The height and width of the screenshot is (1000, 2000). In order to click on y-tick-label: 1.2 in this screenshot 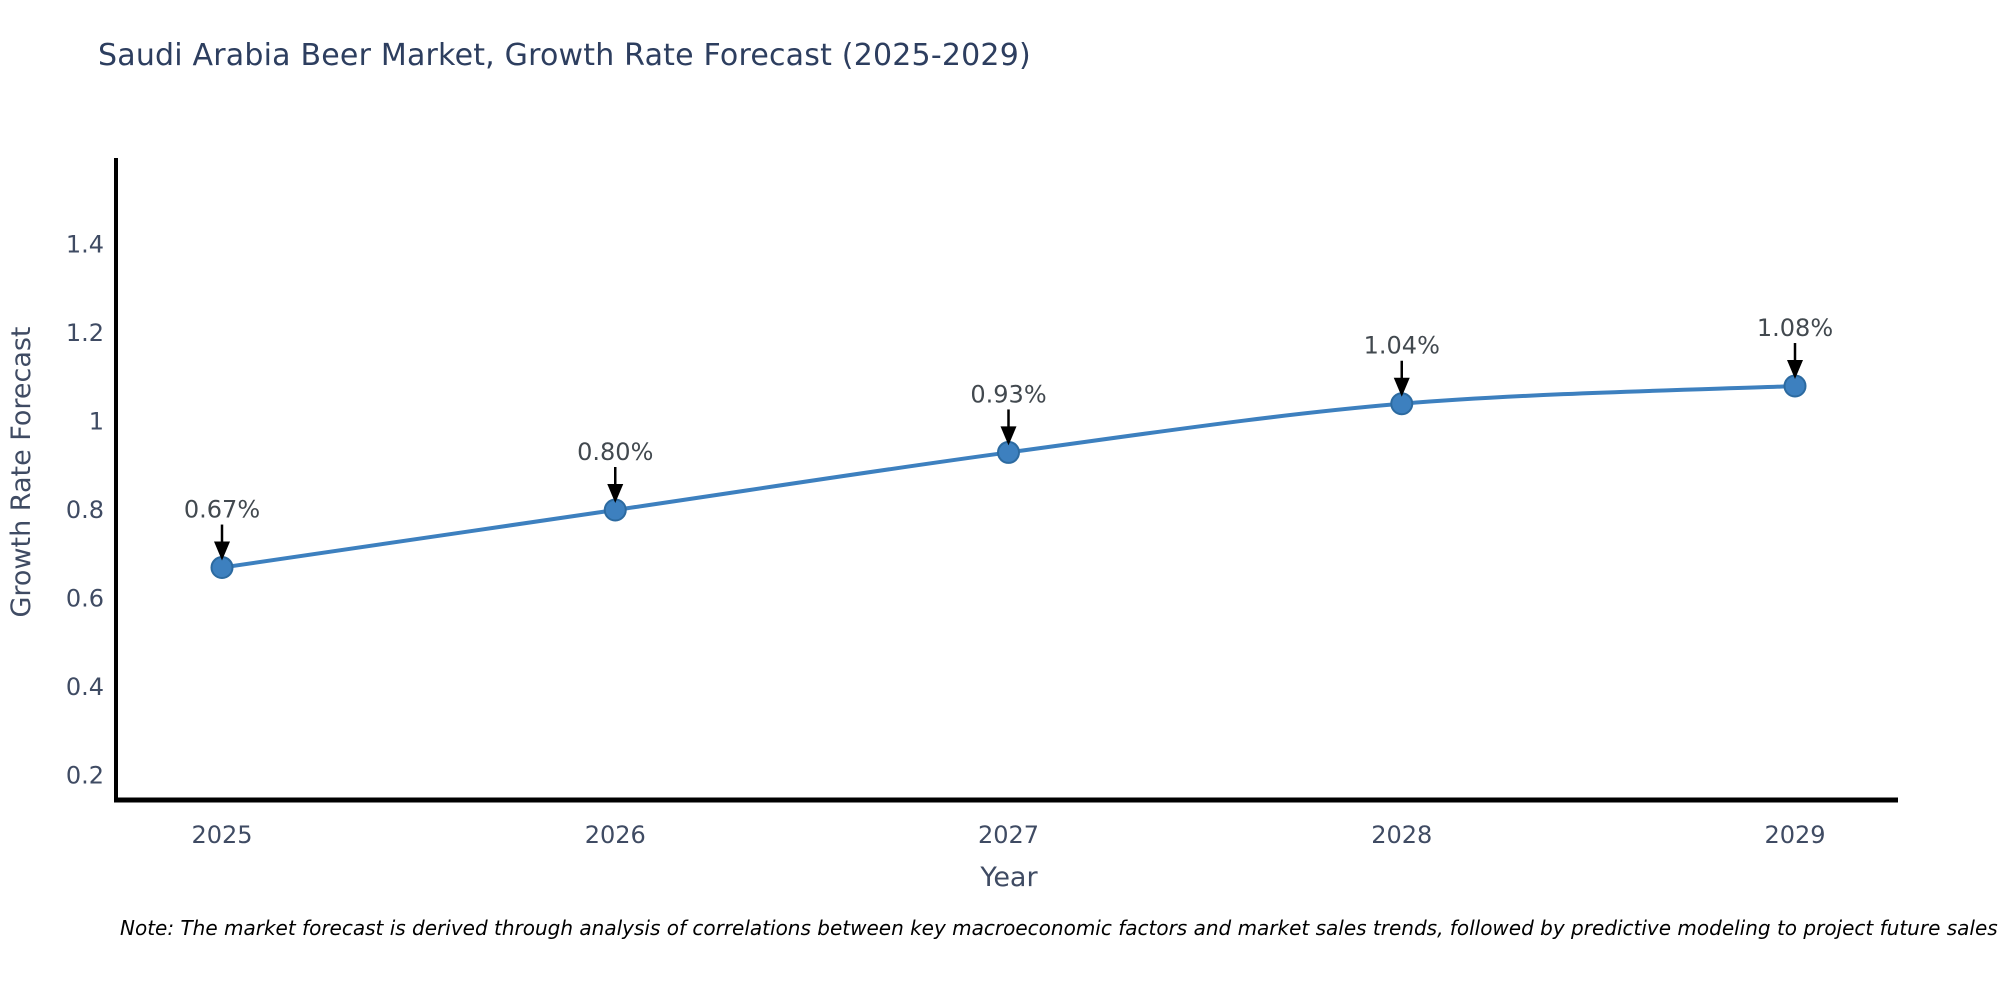, I will do `click(85, 333)`.